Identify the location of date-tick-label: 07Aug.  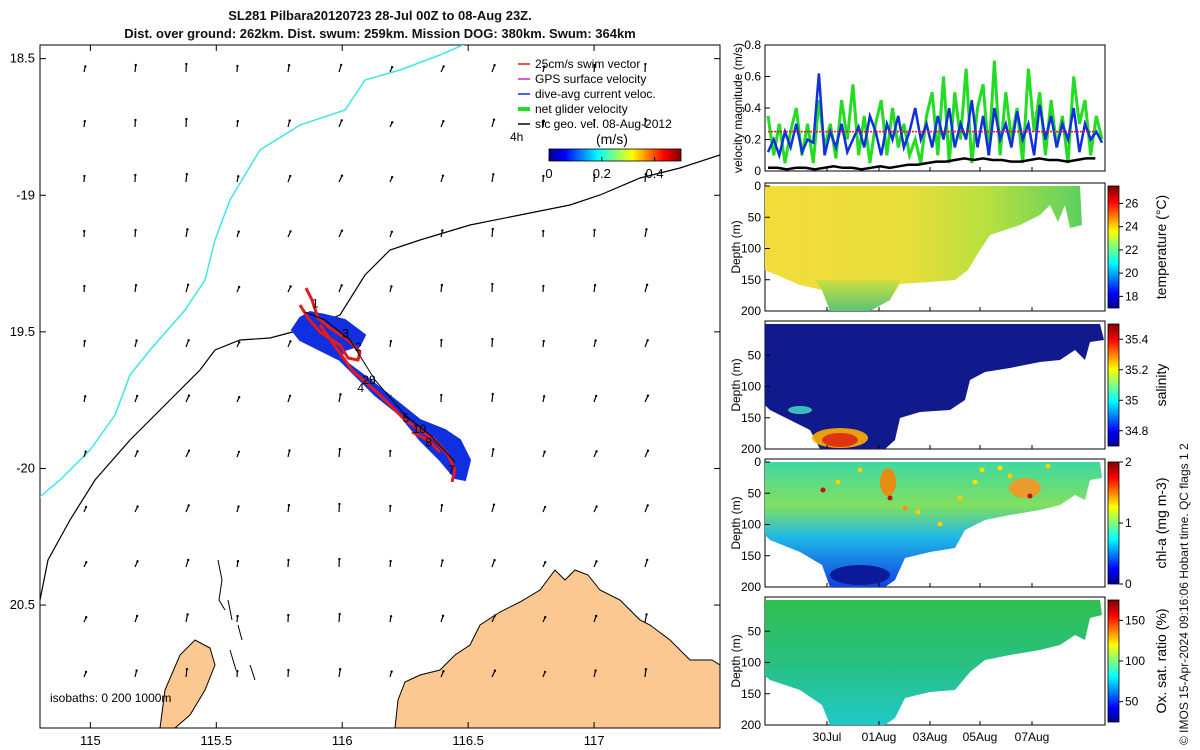
(1032, 737).